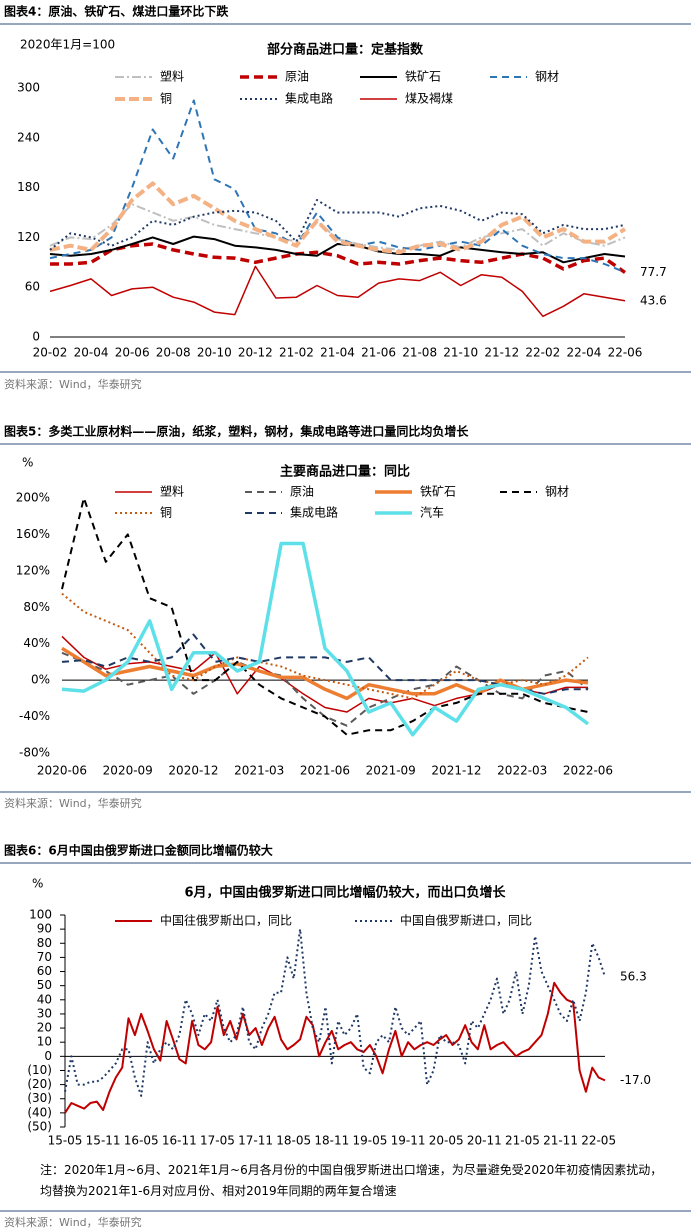 The height and width of the screenshot is (1232, 691). I want to click on legend-label: 中国往俄罗斯出口，同比, so click(226, 920).